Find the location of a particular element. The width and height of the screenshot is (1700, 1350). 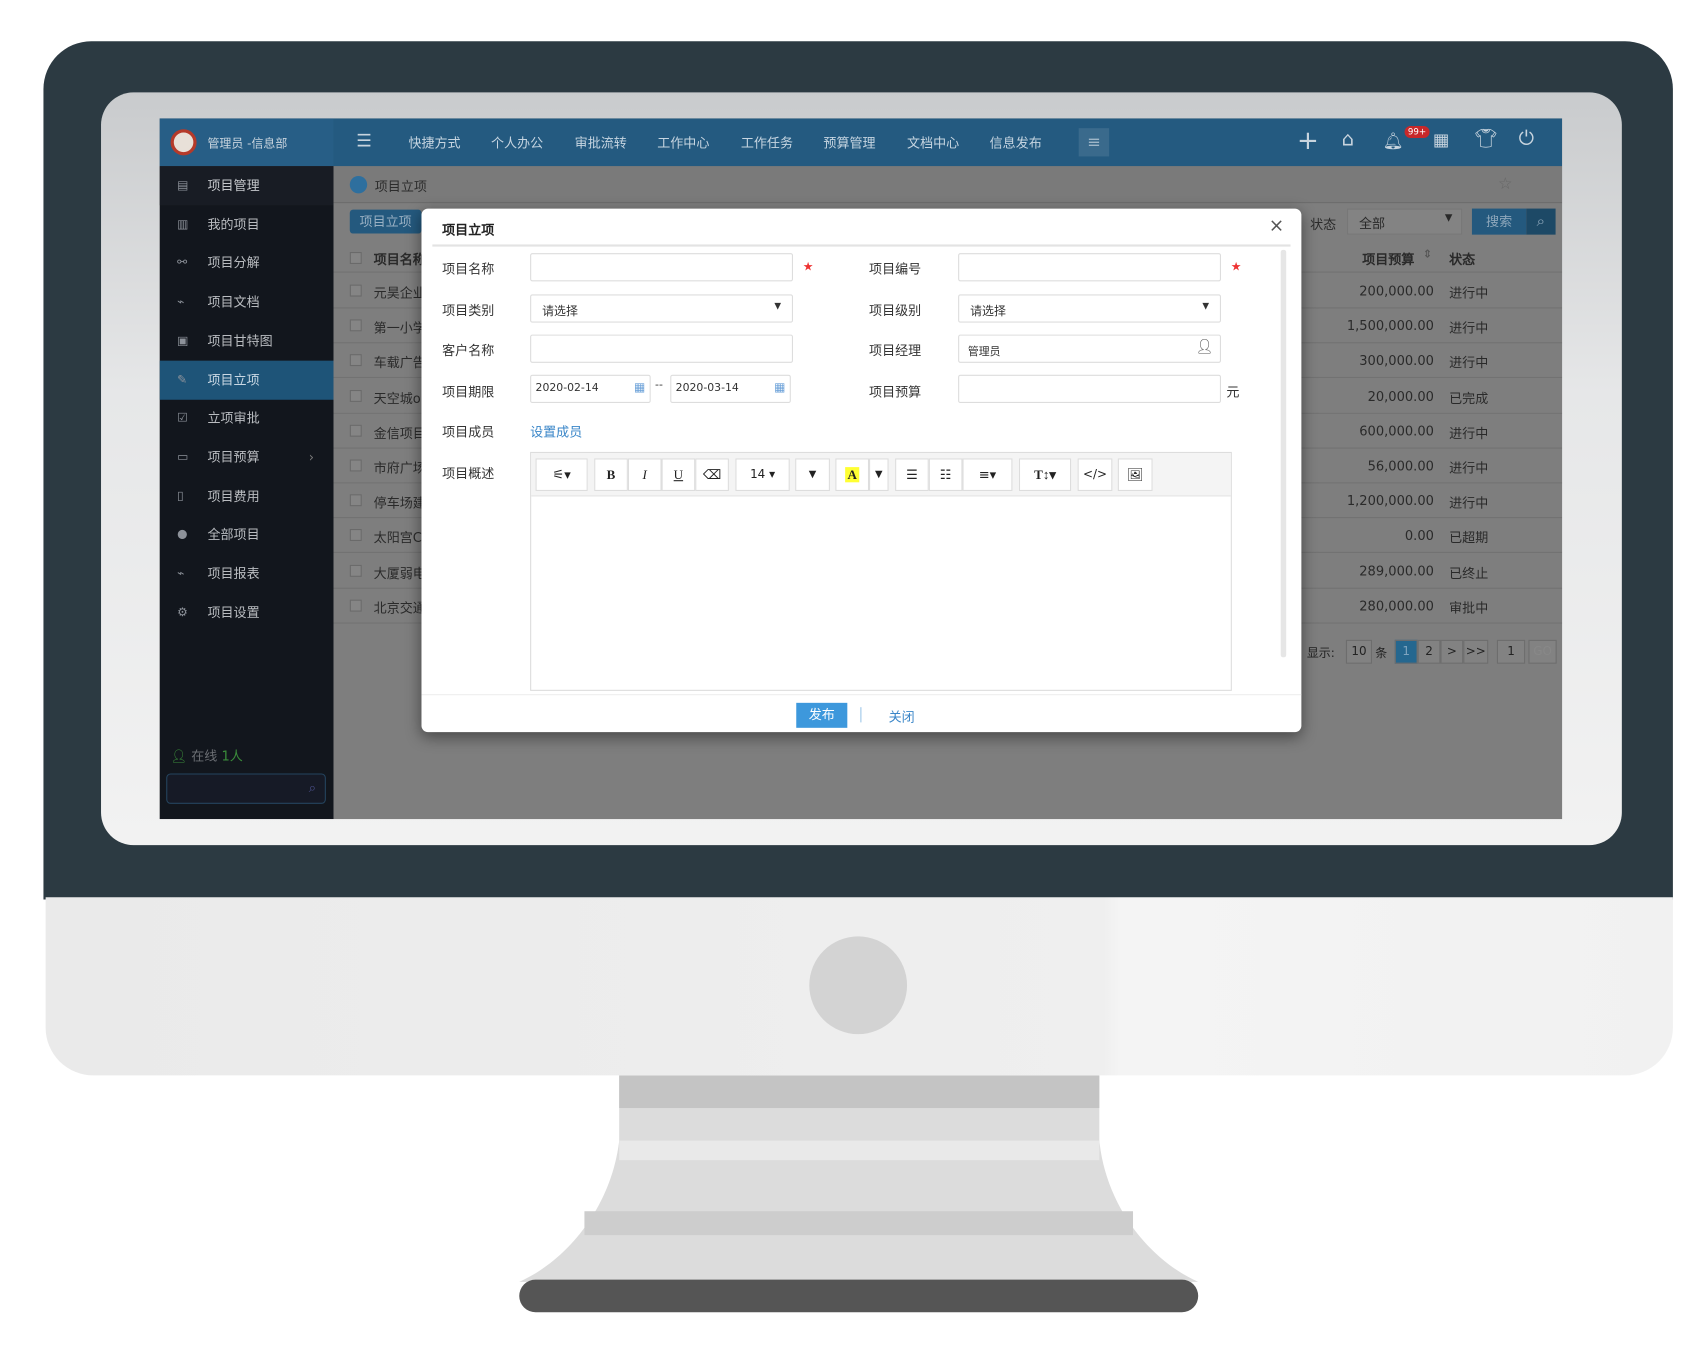

style-magic-icon: ⚟▾ is located at coordinates (561, 475).